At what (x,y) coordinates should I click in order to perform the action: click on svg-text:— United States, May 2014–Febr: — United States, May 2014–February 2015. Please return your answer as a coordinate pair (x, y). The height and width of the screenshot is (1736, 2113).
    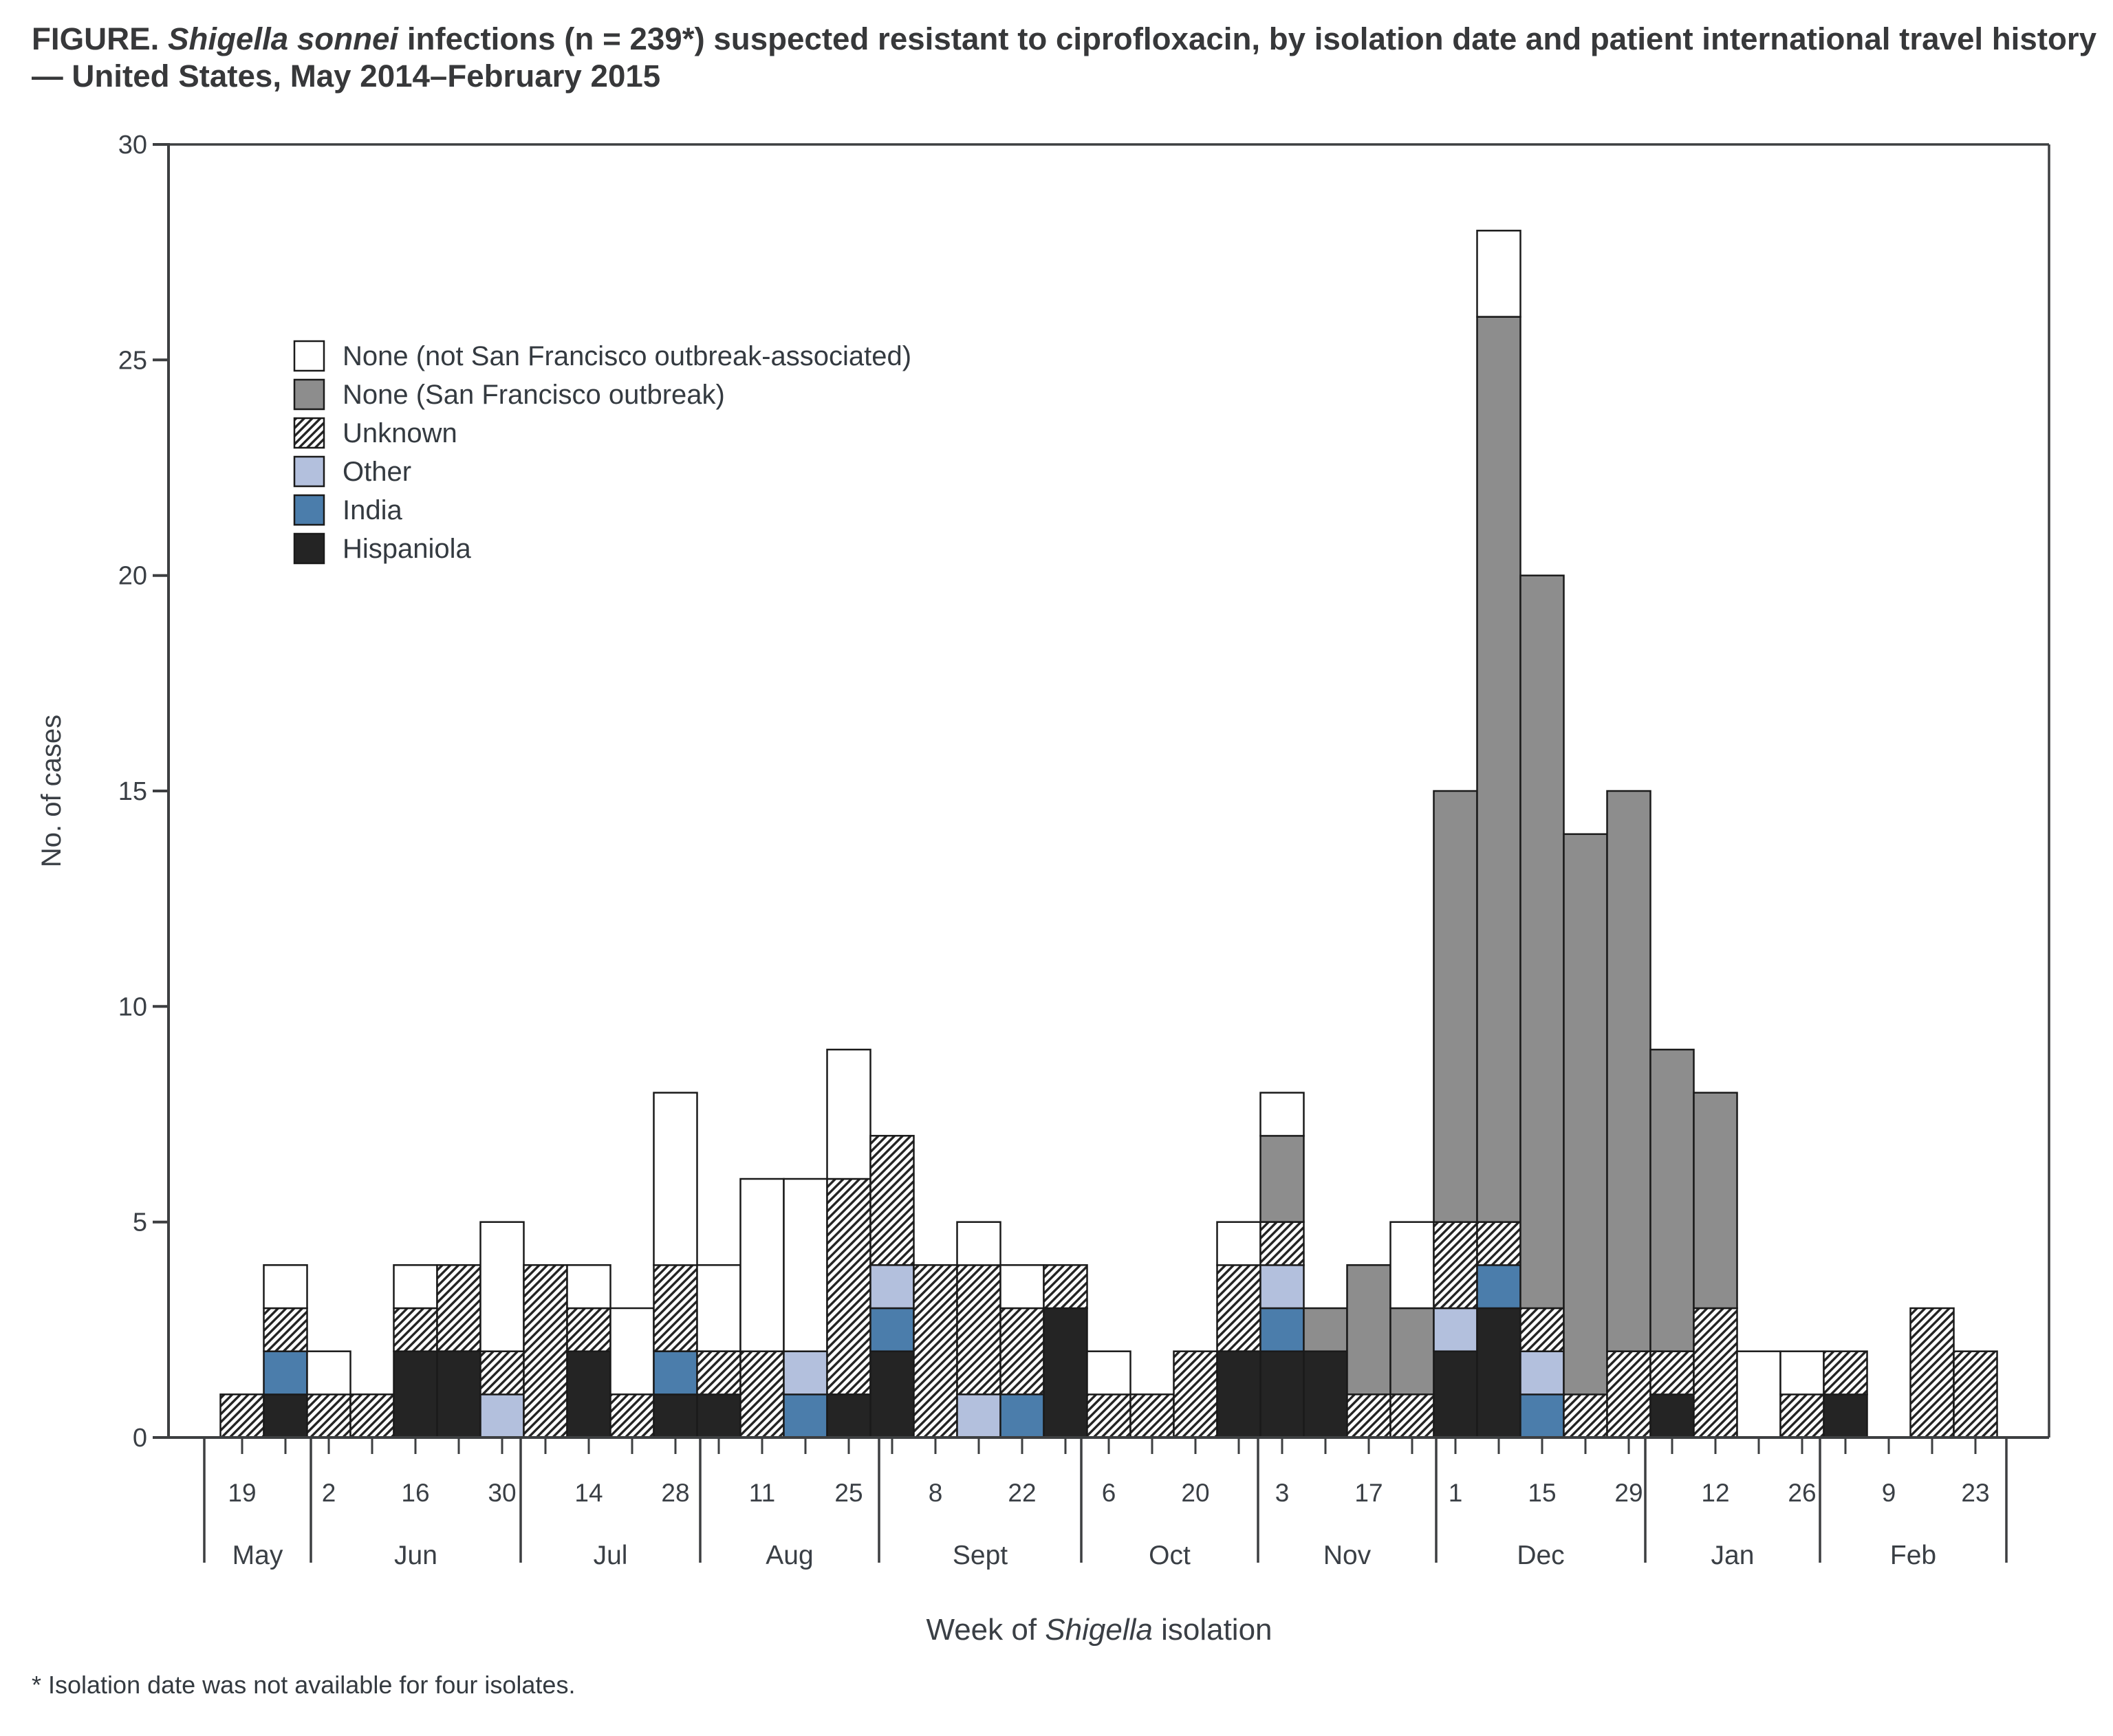
    Looking at the image, I should click on (346, 76).